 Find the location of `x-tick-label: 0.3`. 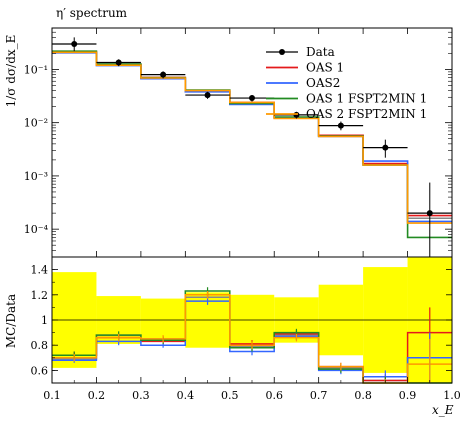

x-tick-label: 0.3 is located at coordinates (141, 395).